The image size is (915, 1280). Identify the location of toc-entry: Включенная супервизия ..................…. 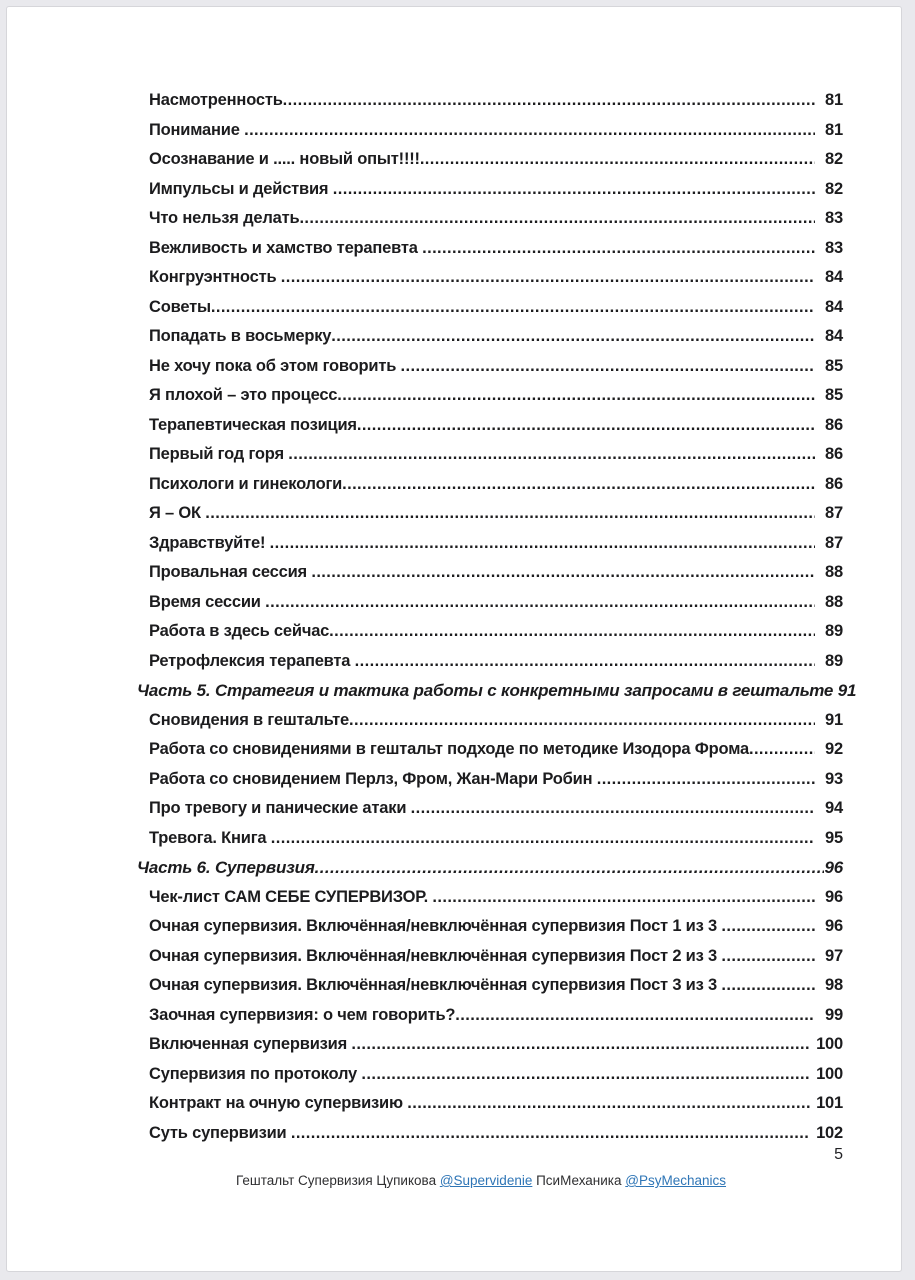
(490, 1045).